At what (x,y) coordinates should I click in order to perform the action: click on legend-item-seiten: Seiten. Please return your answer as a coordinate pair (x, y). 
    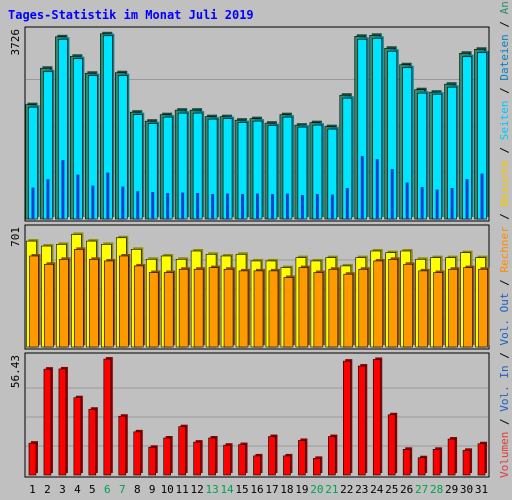
    Looking at the image, I should click on (504, 120).